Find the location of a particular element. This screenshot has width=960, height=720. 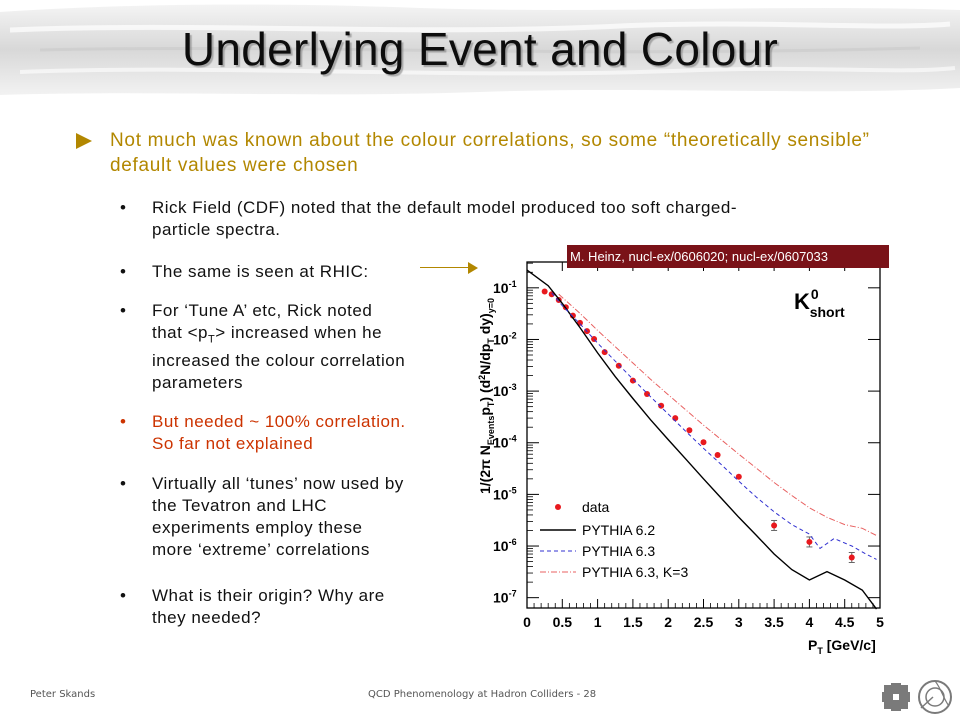

y-tick-label: 10⁻² is located at coordinates (505, 338).